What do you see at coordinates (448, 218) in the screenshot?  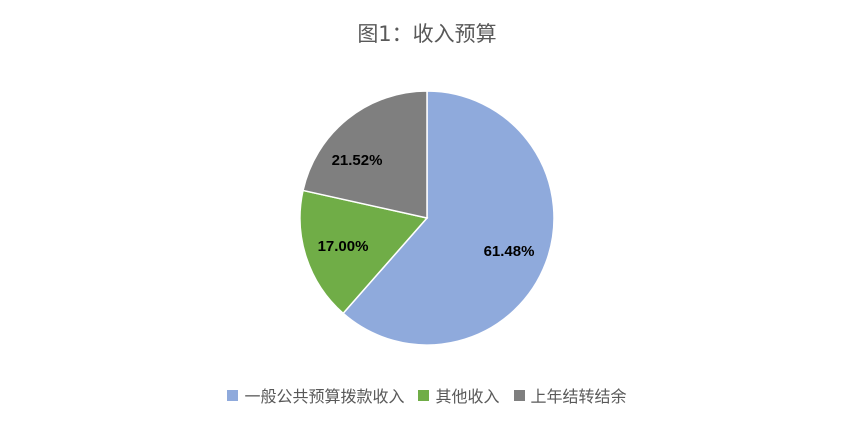 I see `pie-slice-general-budget` at bounding box center [448, 218].